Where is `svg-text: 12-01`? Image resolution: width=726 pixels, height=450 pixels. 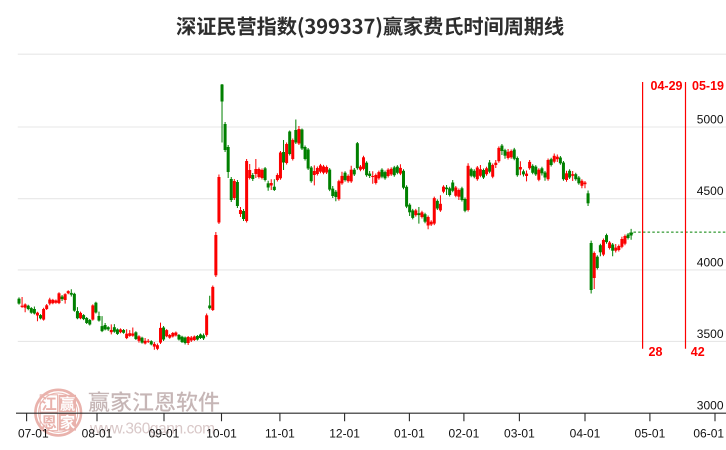 svg-text: 12-01 is located at coordinates (344, 434).